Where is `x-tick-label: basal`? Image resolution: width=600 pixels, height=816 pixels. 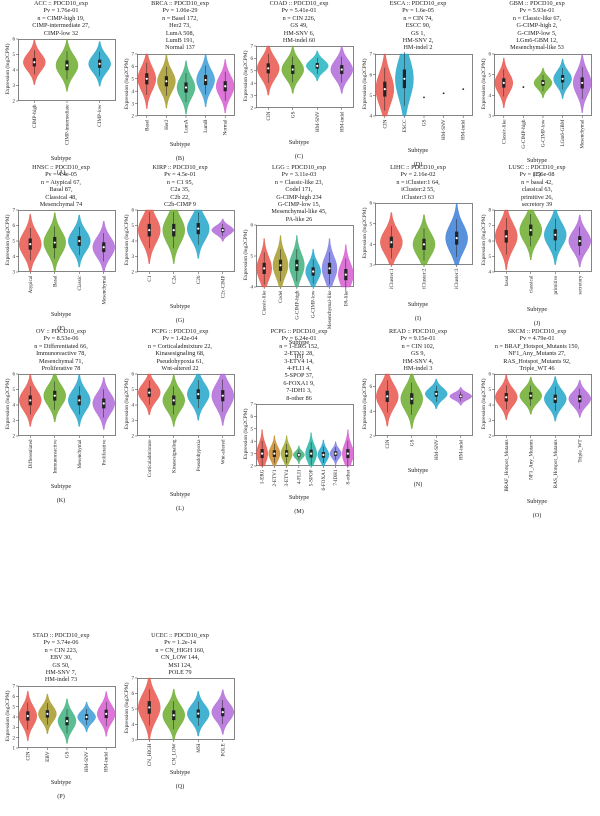
x-tick-label: basal is located at coordinates (507, 280).